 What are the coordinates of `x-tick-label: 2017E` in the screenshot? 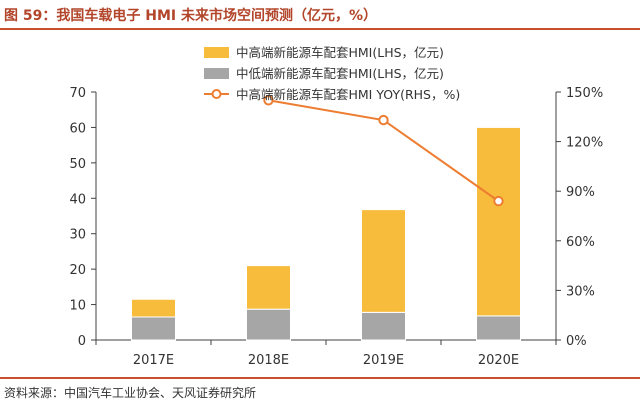 It's located at (153, 360).